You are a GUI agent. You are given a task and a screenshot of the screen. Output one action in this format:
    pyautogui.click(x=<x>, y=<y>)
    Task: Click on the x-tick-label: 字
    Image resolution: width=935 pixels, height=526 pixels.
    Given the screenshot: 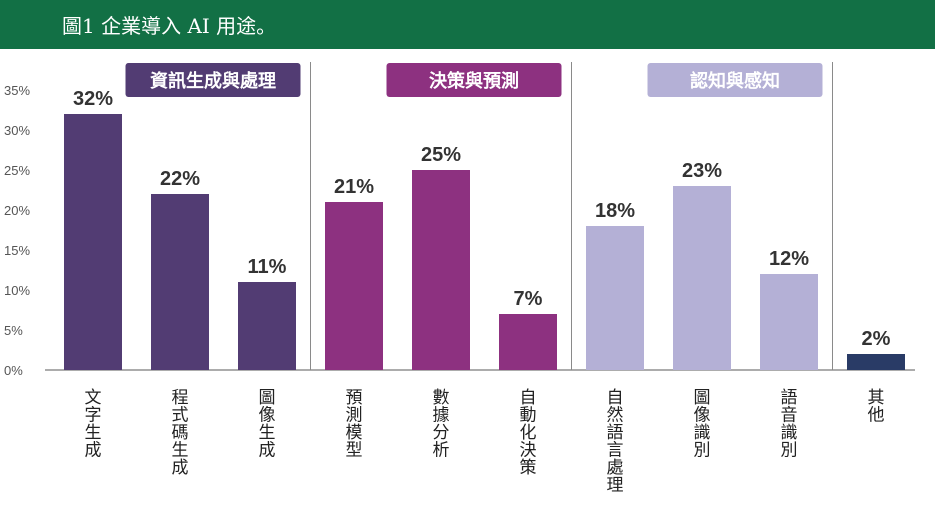 What is the action you would take?
    pyautogui.click(x=93, y=415)
    